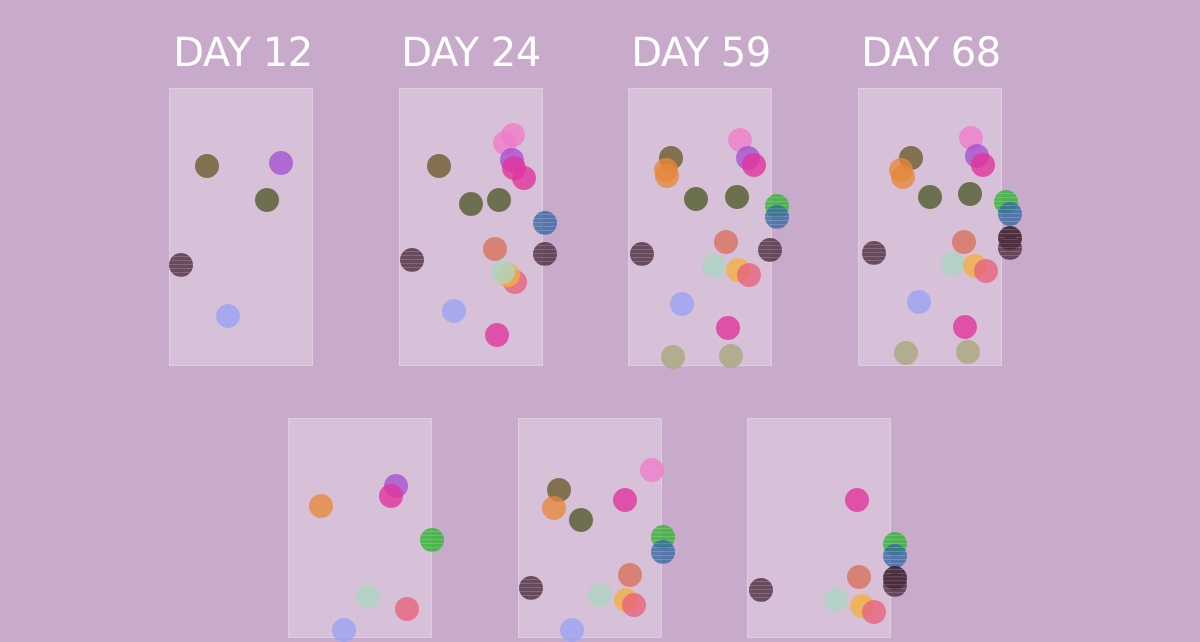  Describe the element at coordinates (281, 163) in the screenshot. I see `dot-purple` at that location.